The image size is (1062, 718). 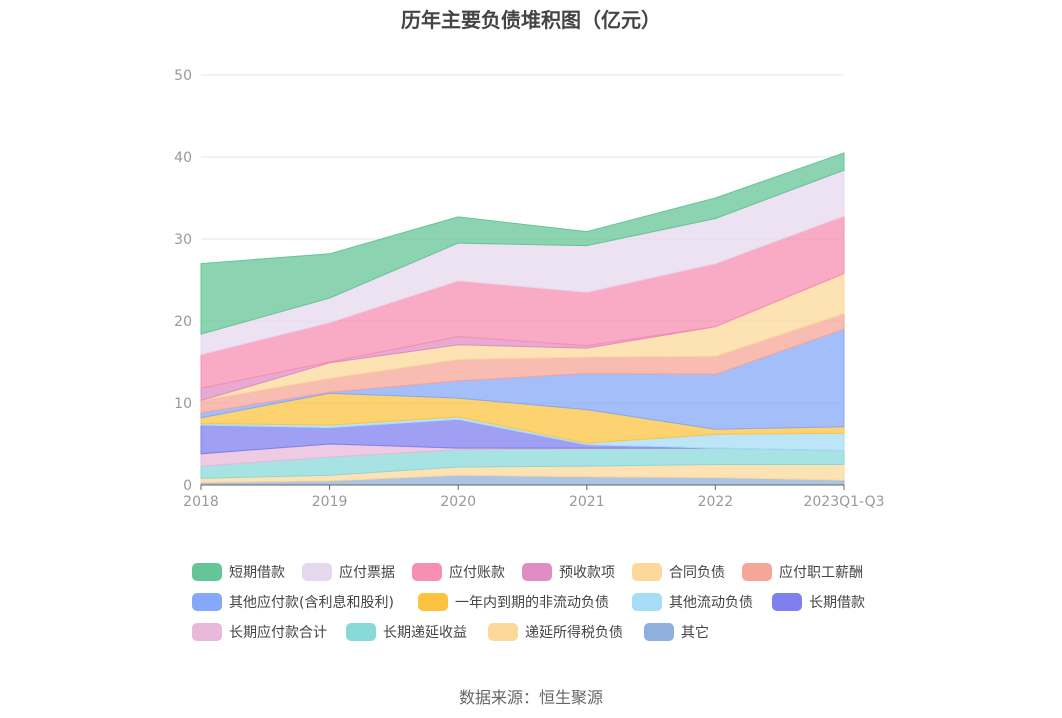 I want to click on x-tick-label: 2021, so click(x=587, y=502).